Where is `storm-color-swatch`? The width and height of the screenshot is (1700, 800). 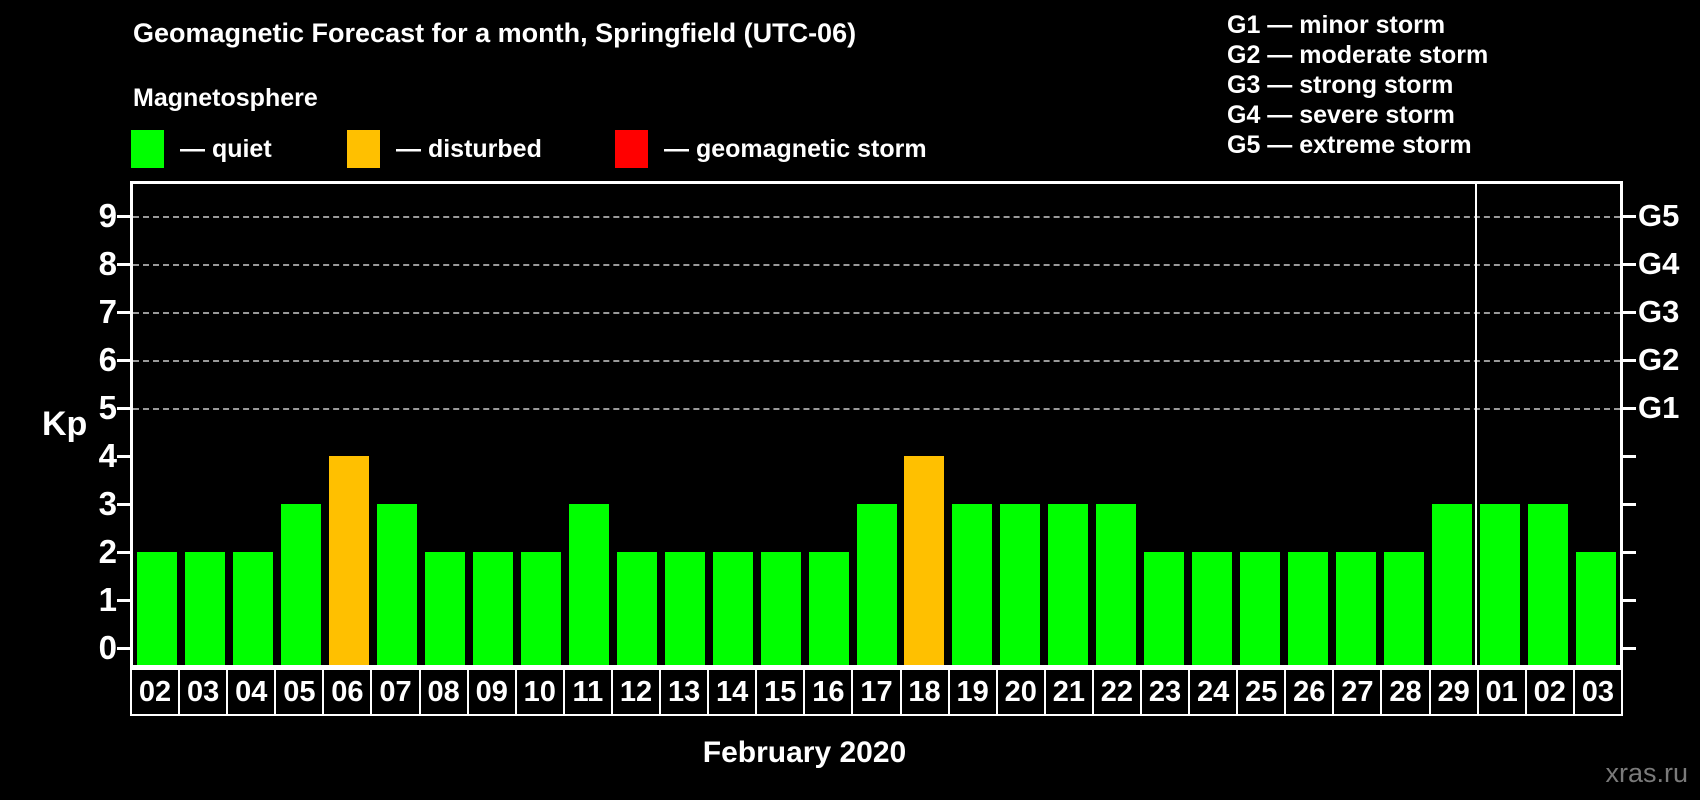
storm-color-swatch is located at coordinates (631, 149).